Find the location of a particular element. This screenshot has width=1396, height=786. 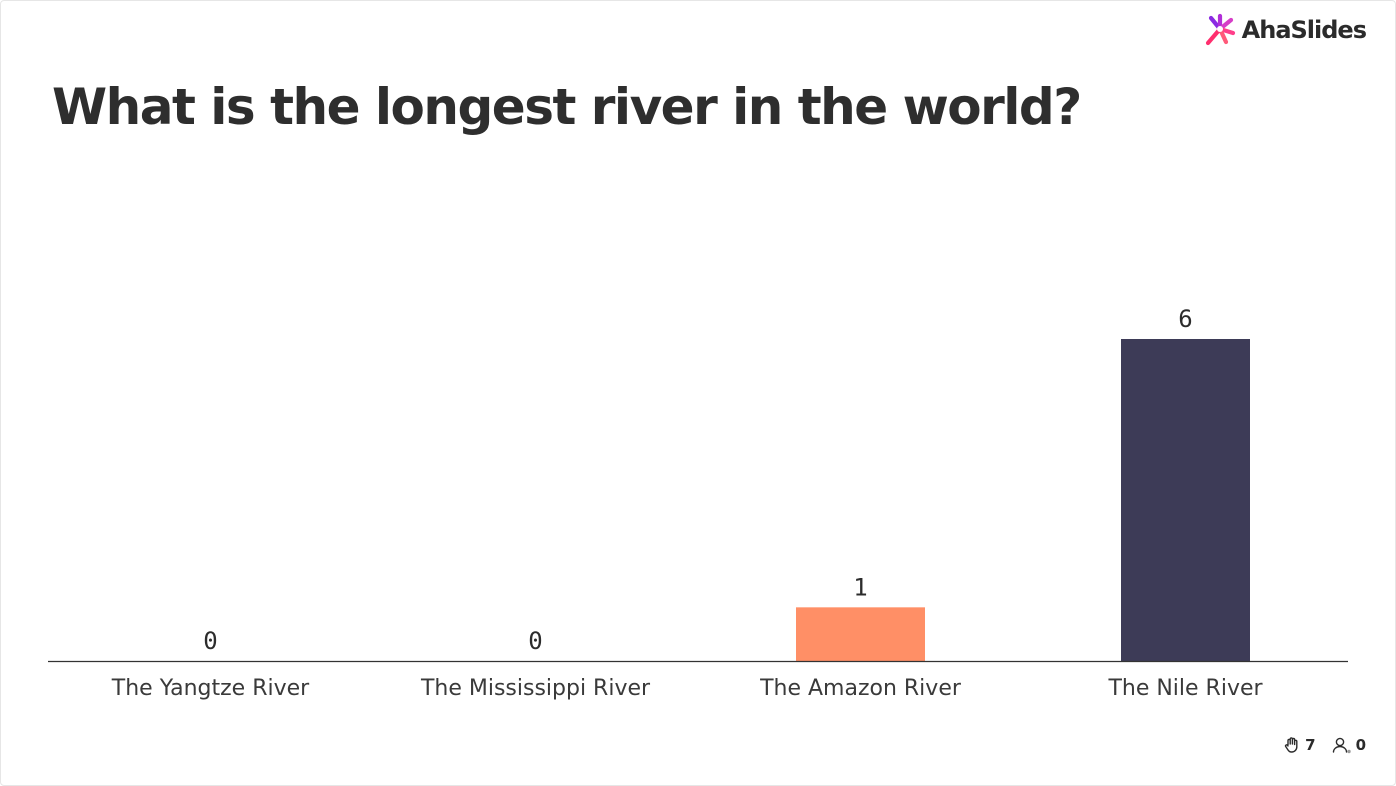

category-label: The Nile River is located at coordinates (1185, 688).